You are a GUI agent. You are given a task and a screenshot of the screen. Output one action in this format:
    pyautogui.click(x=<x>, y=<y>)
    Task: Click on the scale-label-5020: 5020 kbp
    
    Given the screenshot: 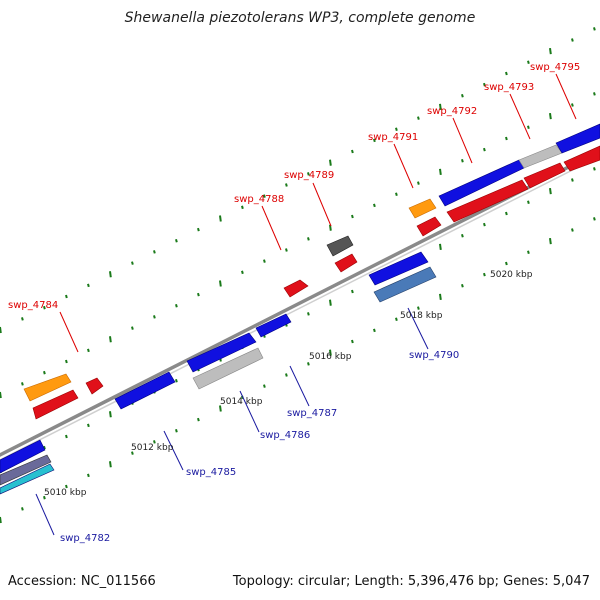 What is the action you would take?
    pyautogui.click(x=511, y=275)
    